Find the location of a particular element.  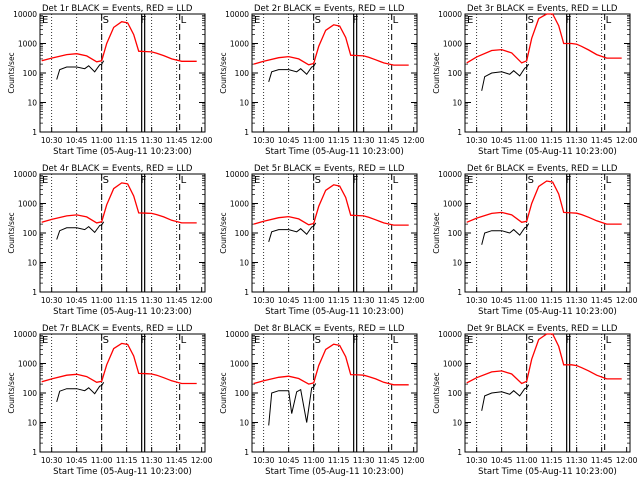

x-tick-label: 11:30 is located at coordinates (577, 300).